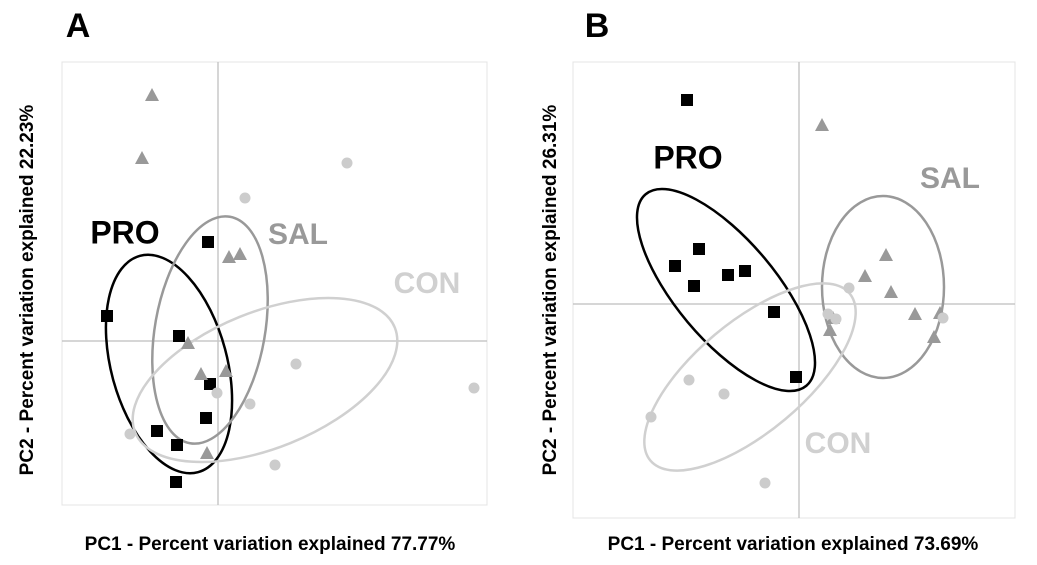  I want to click on x-axis-title: PC1 - Percent variation explained 77.77%, so click(270, 544).